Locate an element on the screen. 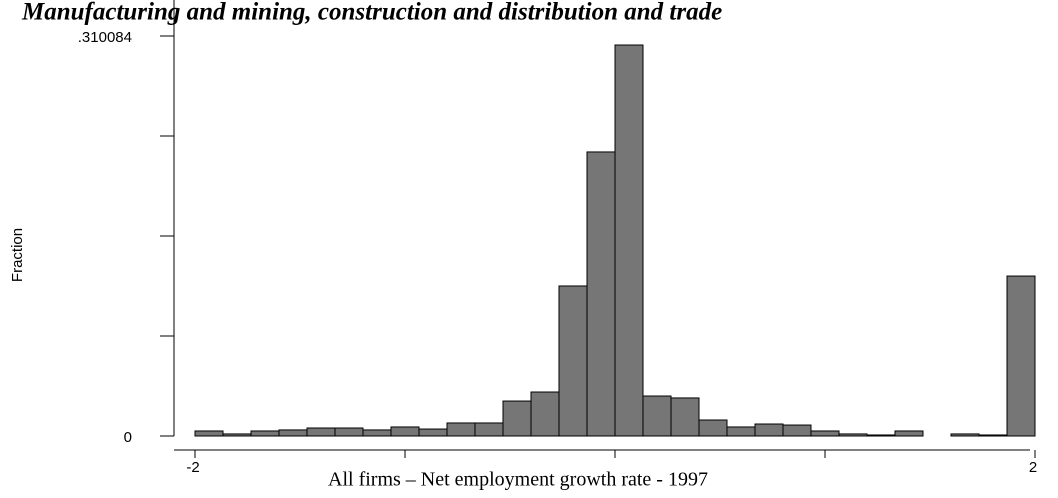 Image resolution: width=1058 pixels, height=498 pixels. y-axis-label: Fraction is located at coordinates (17, 255).